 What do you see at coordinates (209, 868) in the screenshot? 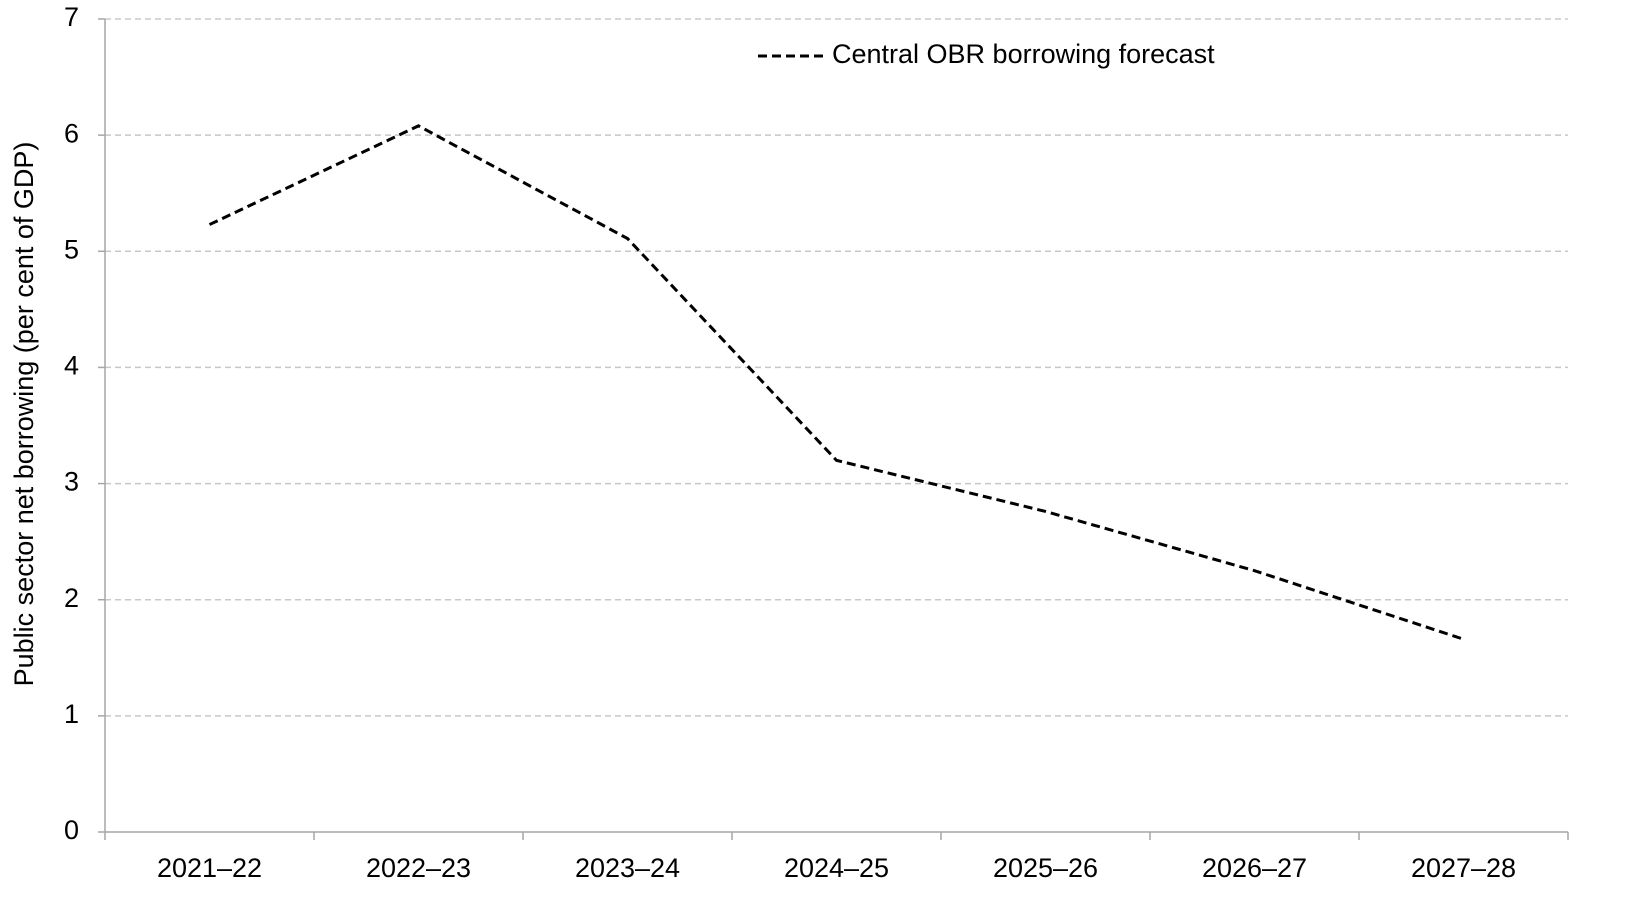
I see `x-tick-label: 2021–22` at bounding box center [209, 868].